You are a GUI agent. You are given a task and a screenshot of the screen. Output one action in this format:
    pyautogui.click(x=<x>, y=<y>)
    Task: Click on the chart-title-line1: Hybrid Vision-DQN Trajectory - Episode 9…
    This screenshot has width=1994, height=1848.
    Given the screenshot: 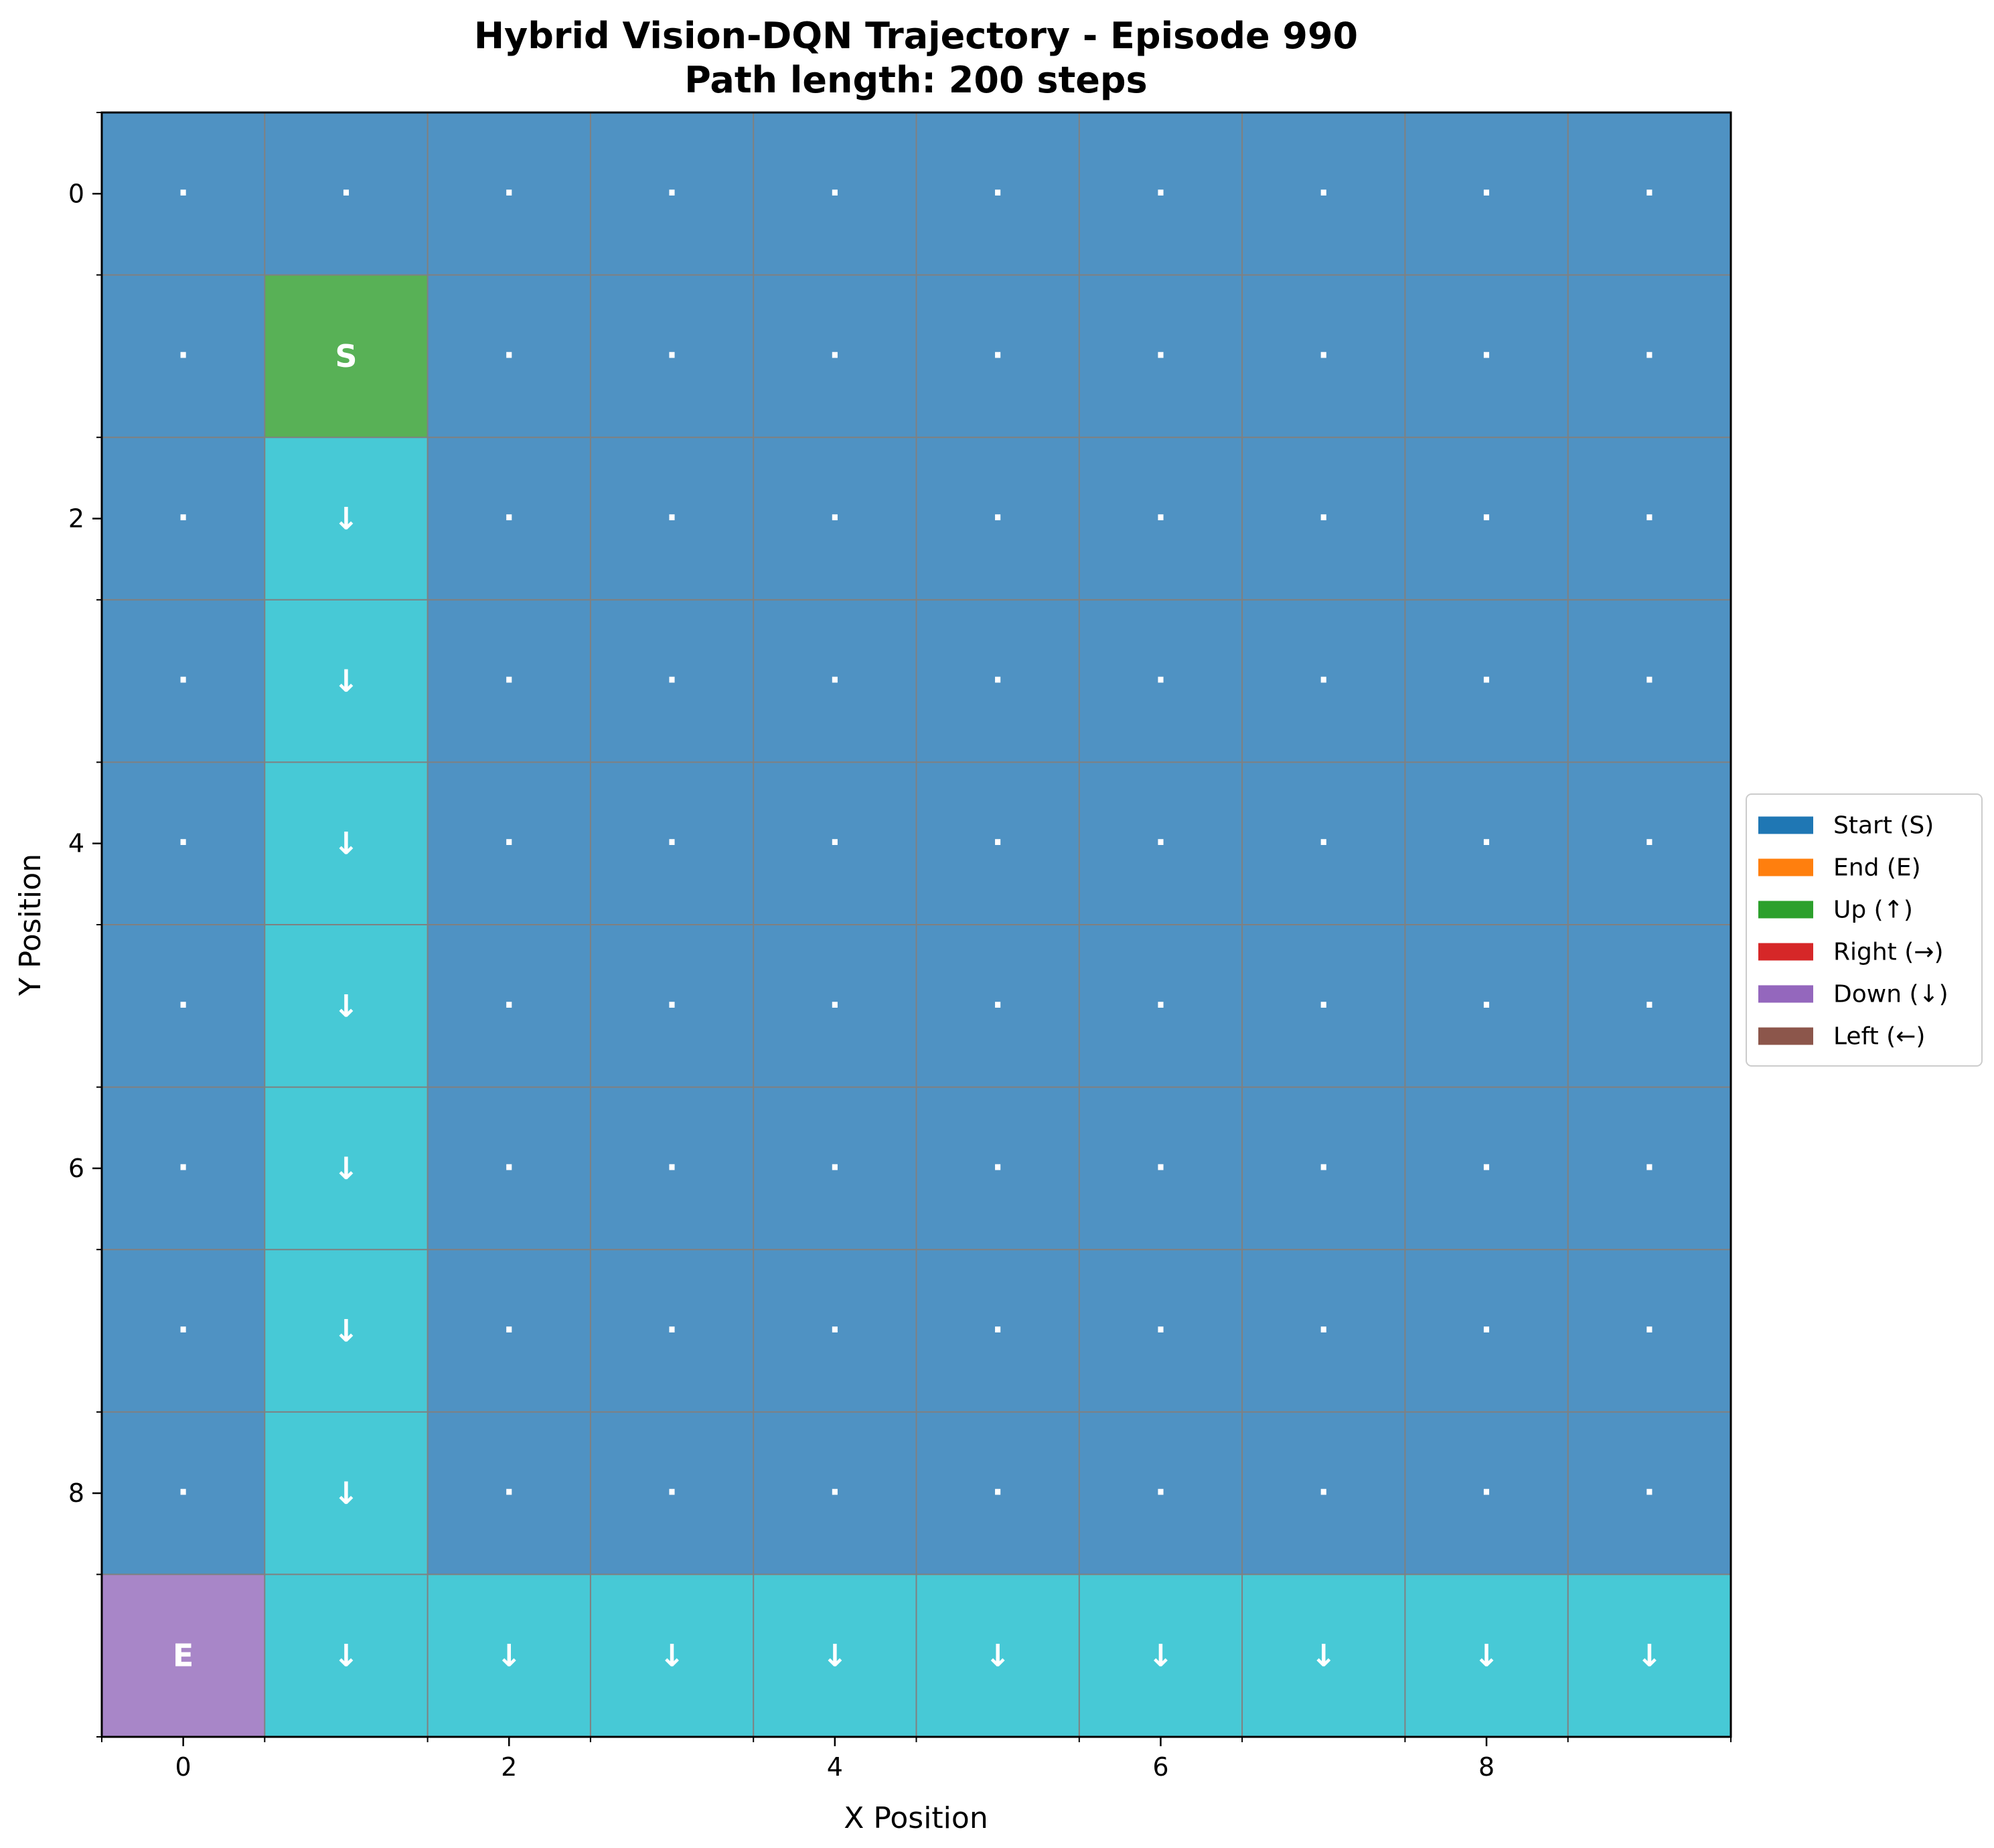 What is the action you would take?
    pyautogui.click(x=916, y=36)
    